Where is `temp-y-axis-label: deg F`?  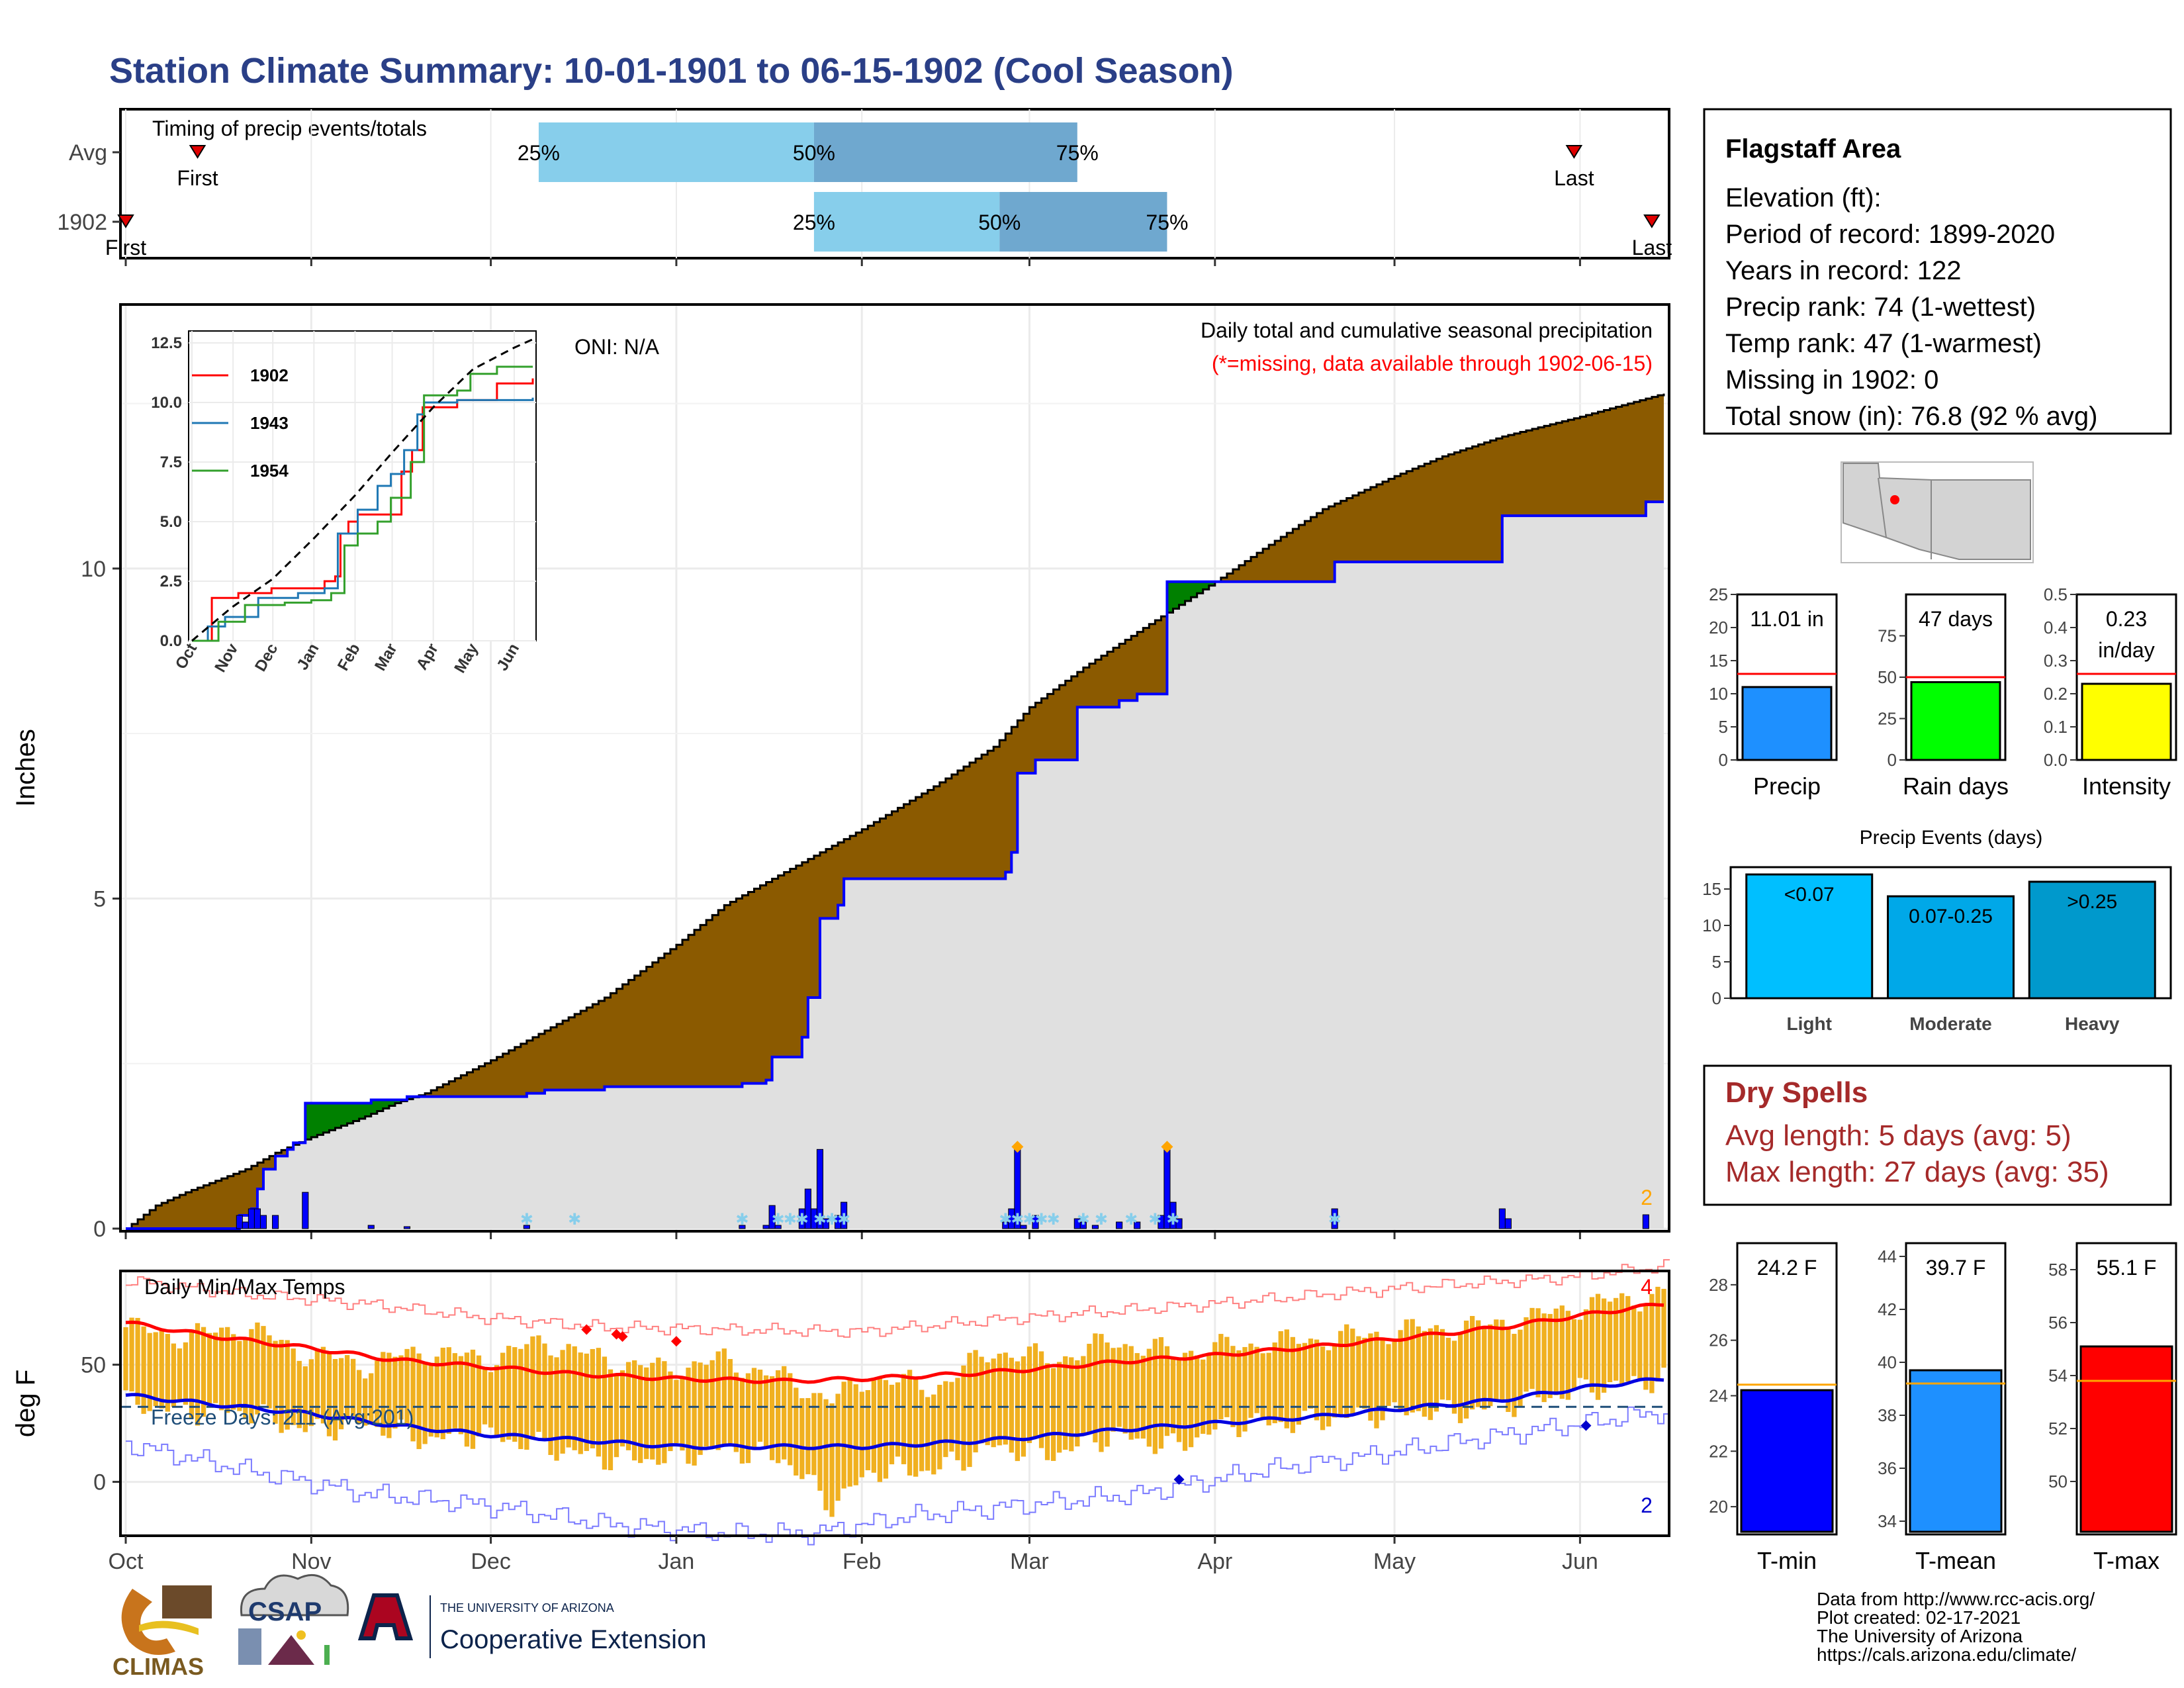 temp-y-axis-label: deg F is located at coordinates (26, 1403).